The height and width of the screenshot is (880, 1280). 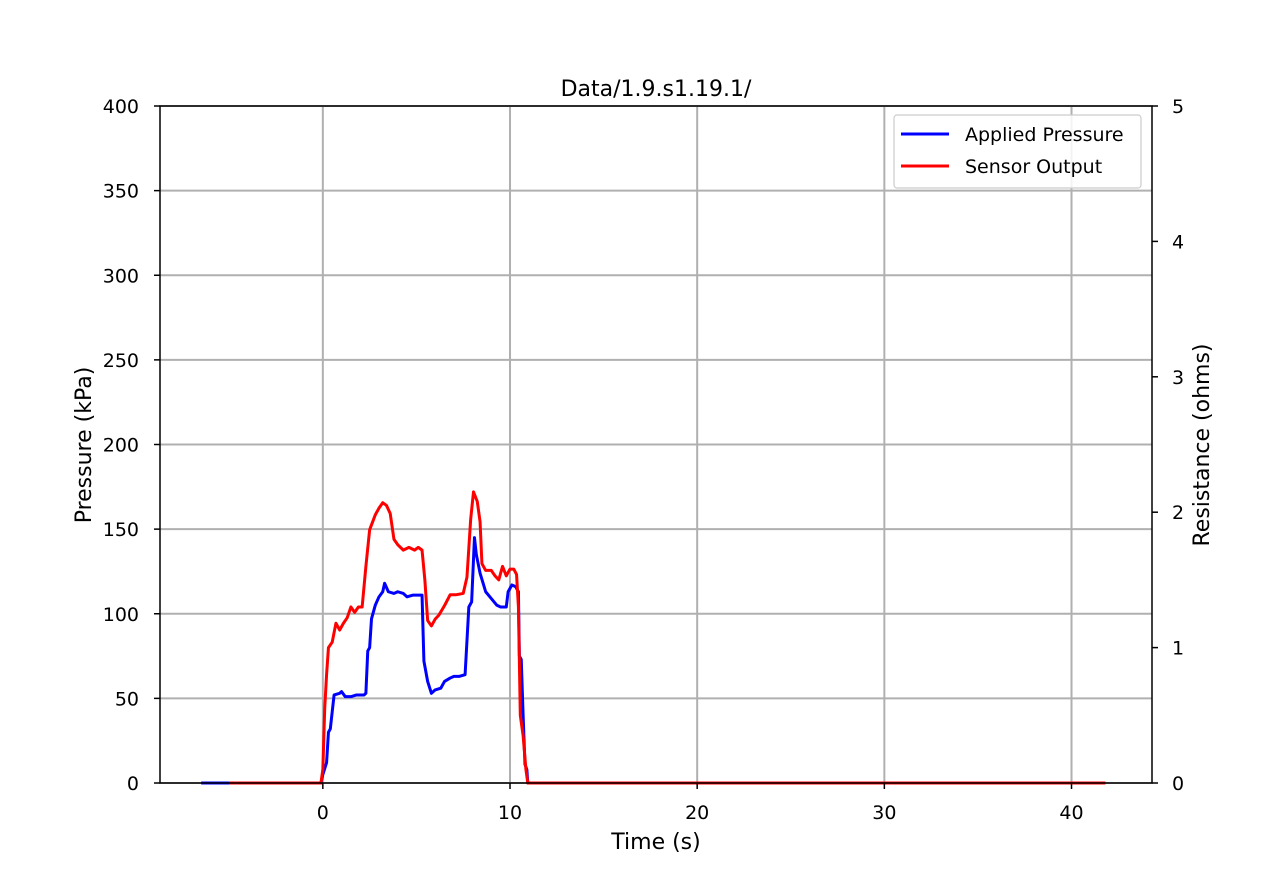 I want to click on y-tick-label: 300, so click(x=121, y=276).